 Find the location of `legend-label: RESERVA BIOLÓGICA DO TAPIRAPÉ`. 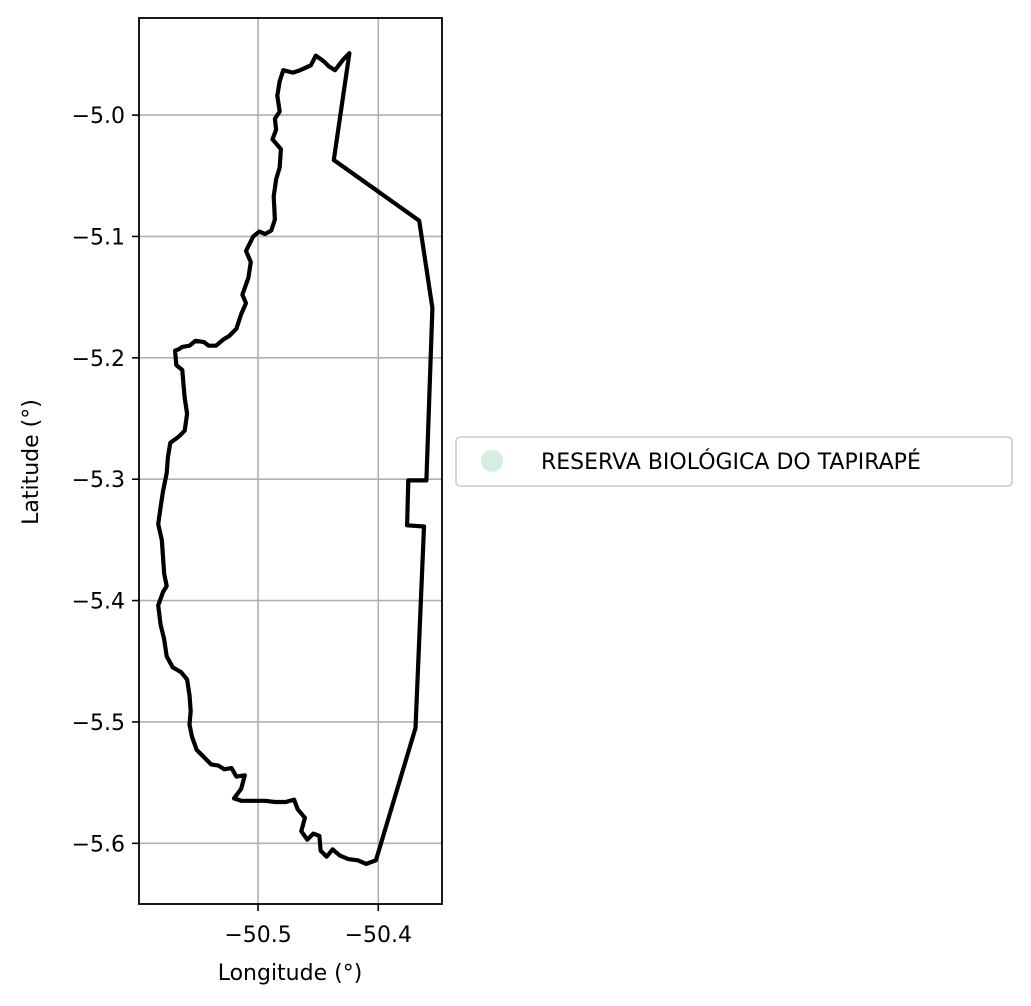

legend-label: RESERVA BIOLÓGICA DO TAPIRAPÉ is located at coordinates (731, 462).